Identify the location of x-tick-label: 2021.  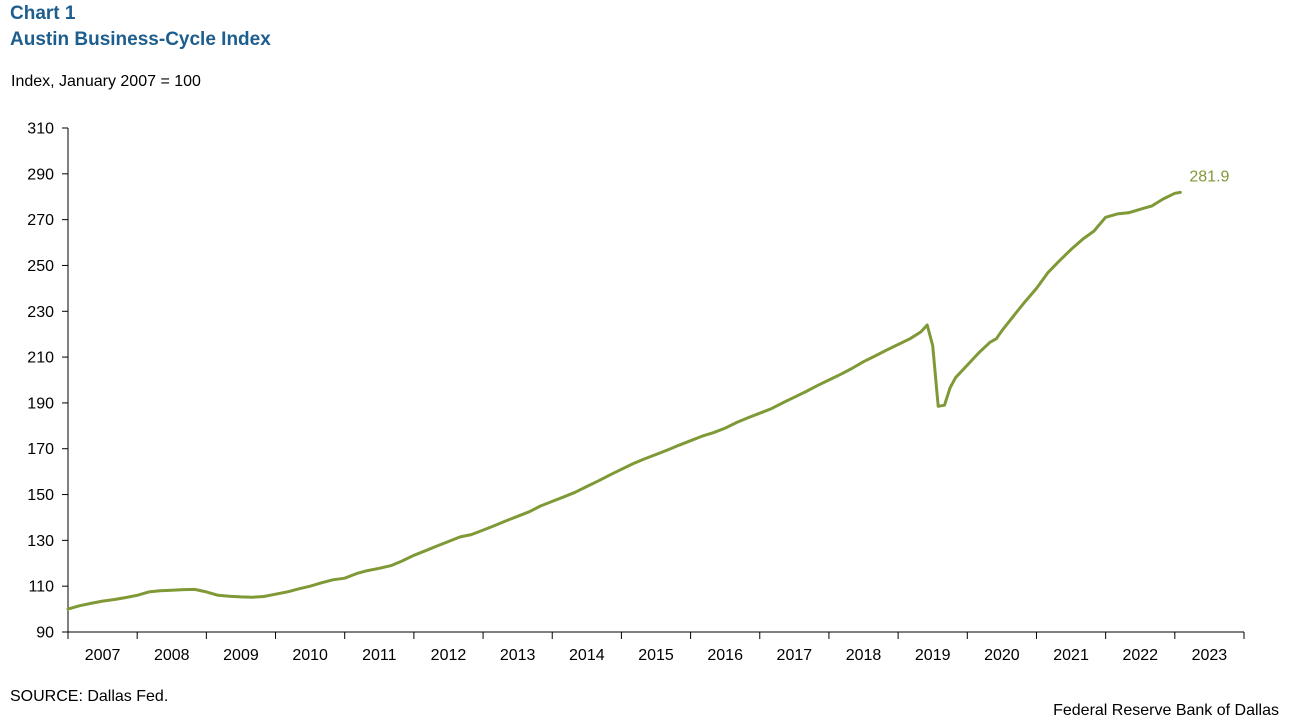
(1071, 655).